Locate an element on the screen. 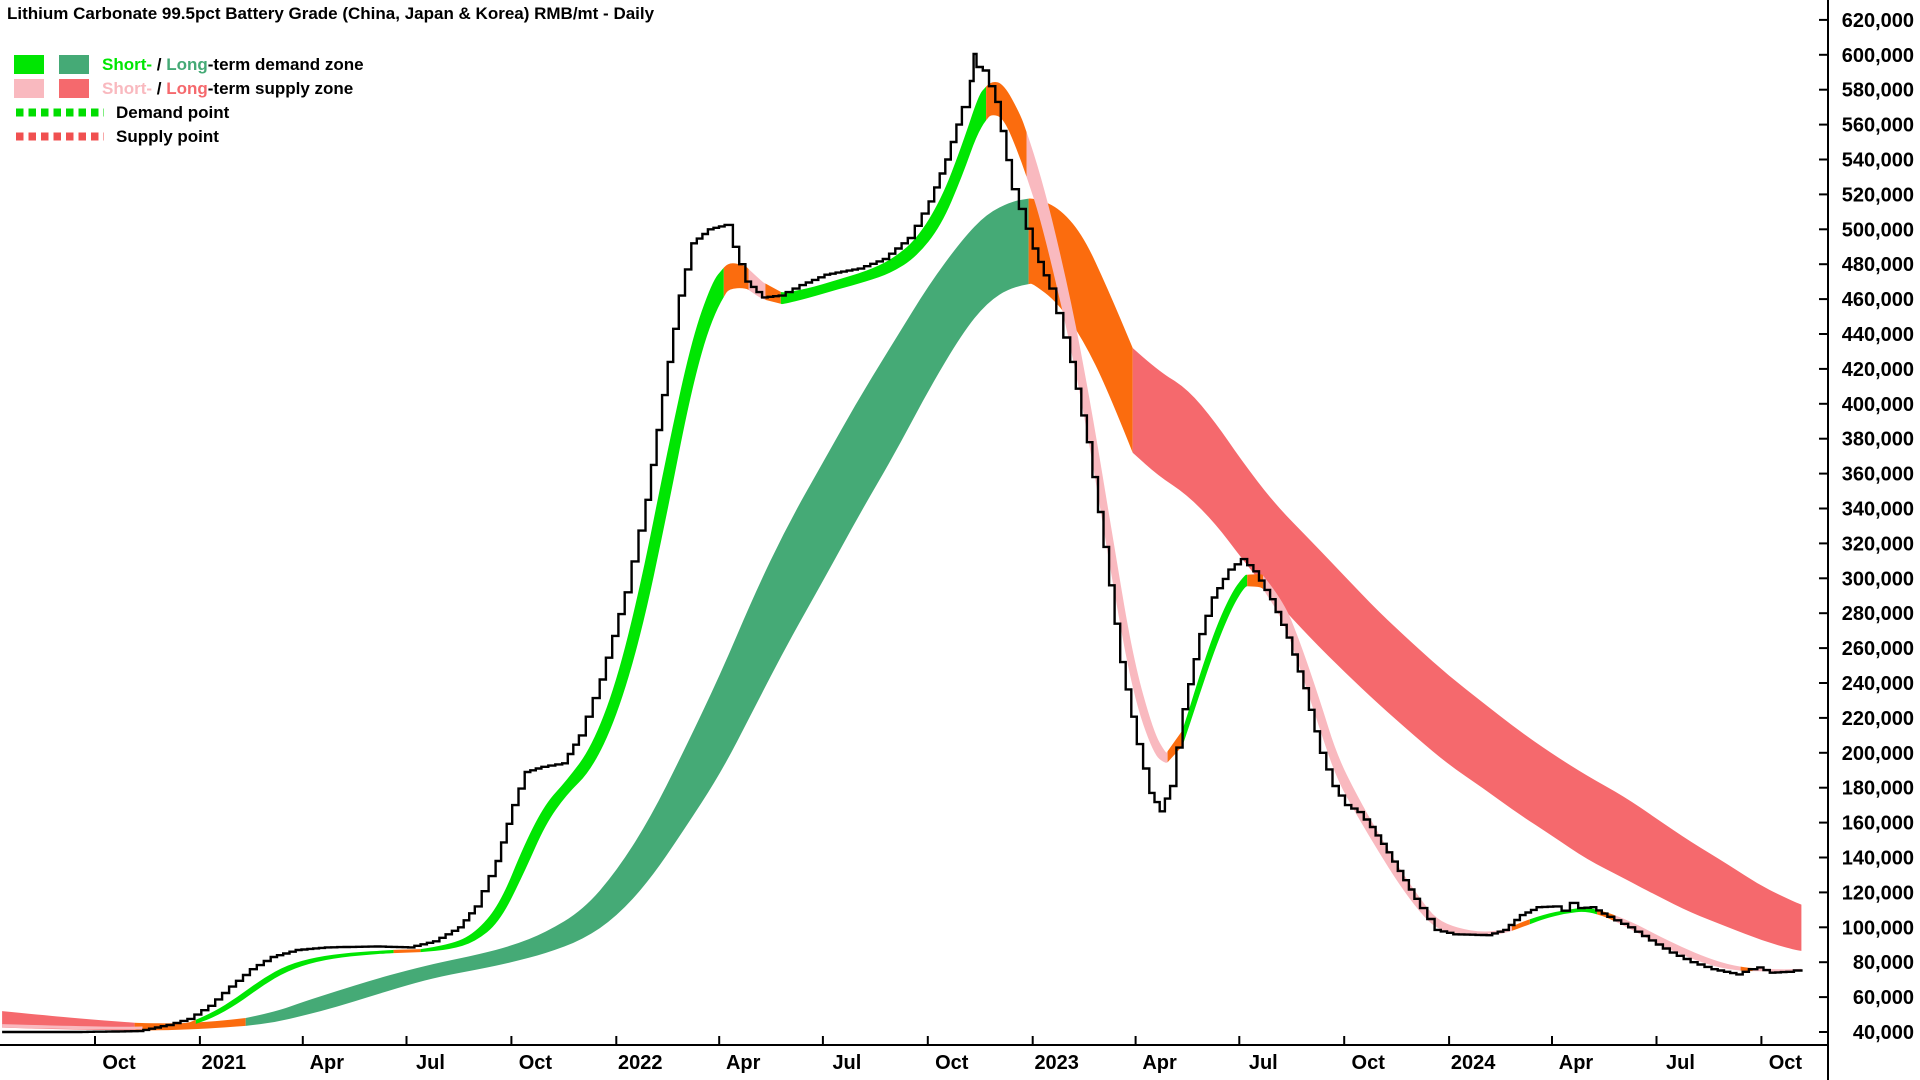 This screenshot has height=1080, width=1920. y-axis-label: 580,000 is located at coordinates (1878, 91).